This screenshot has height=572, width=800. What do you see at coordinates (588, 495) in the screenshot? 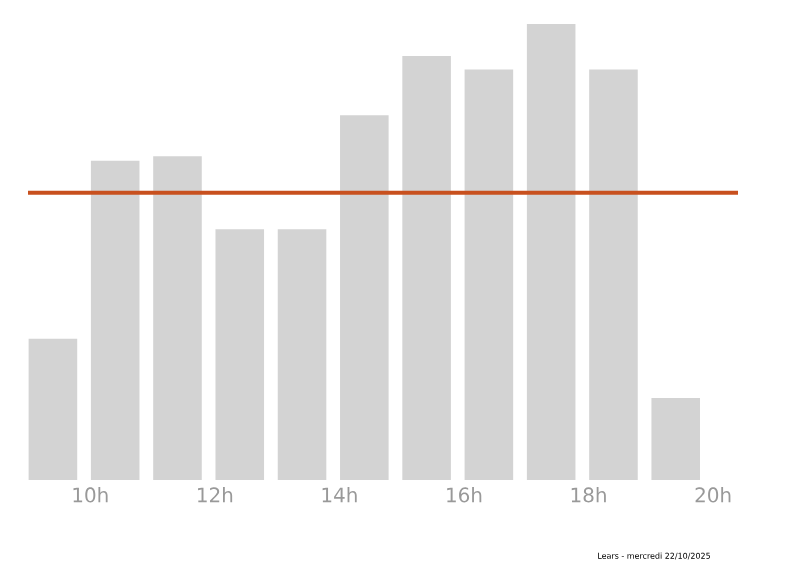
I see `x-tick-label: 18h` at bounding box center [588, 495].